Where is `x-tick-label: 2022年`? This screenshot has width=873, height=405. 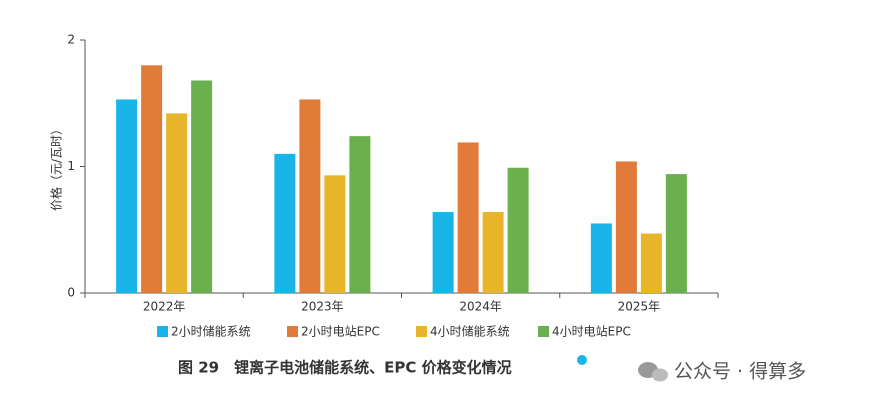 x-tick-label: 2022年 is located at coordinates (164, 307).